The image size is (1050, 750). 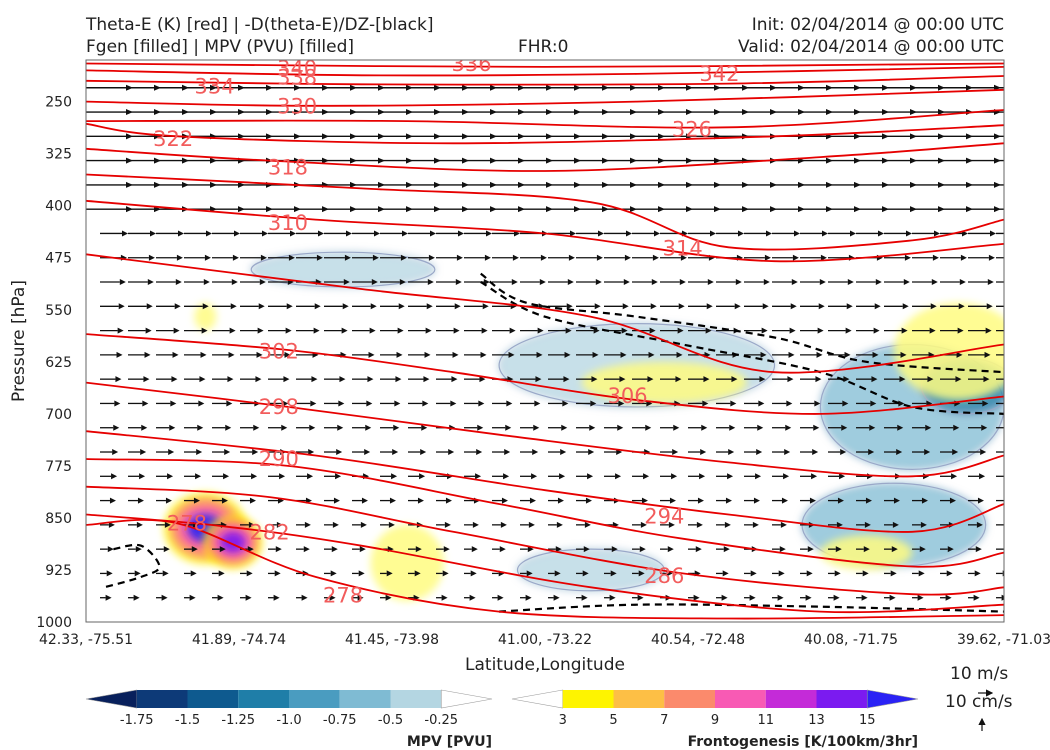 I want to click on y-tick-label: 1000, so click(x=54, y=623).